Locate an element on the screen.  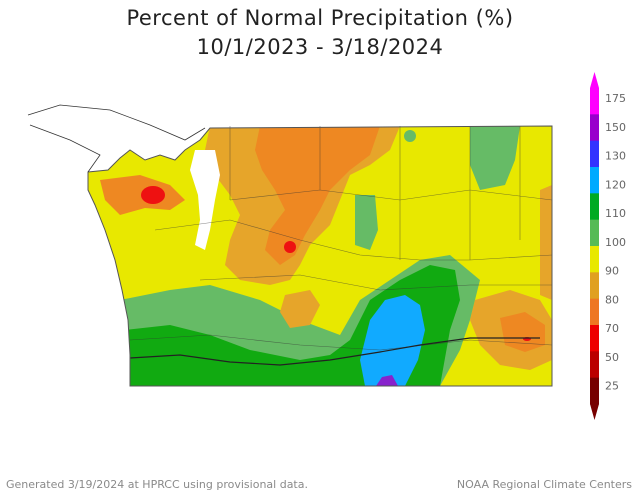
region-above-normal-ne is located at coordinates (495, 158).